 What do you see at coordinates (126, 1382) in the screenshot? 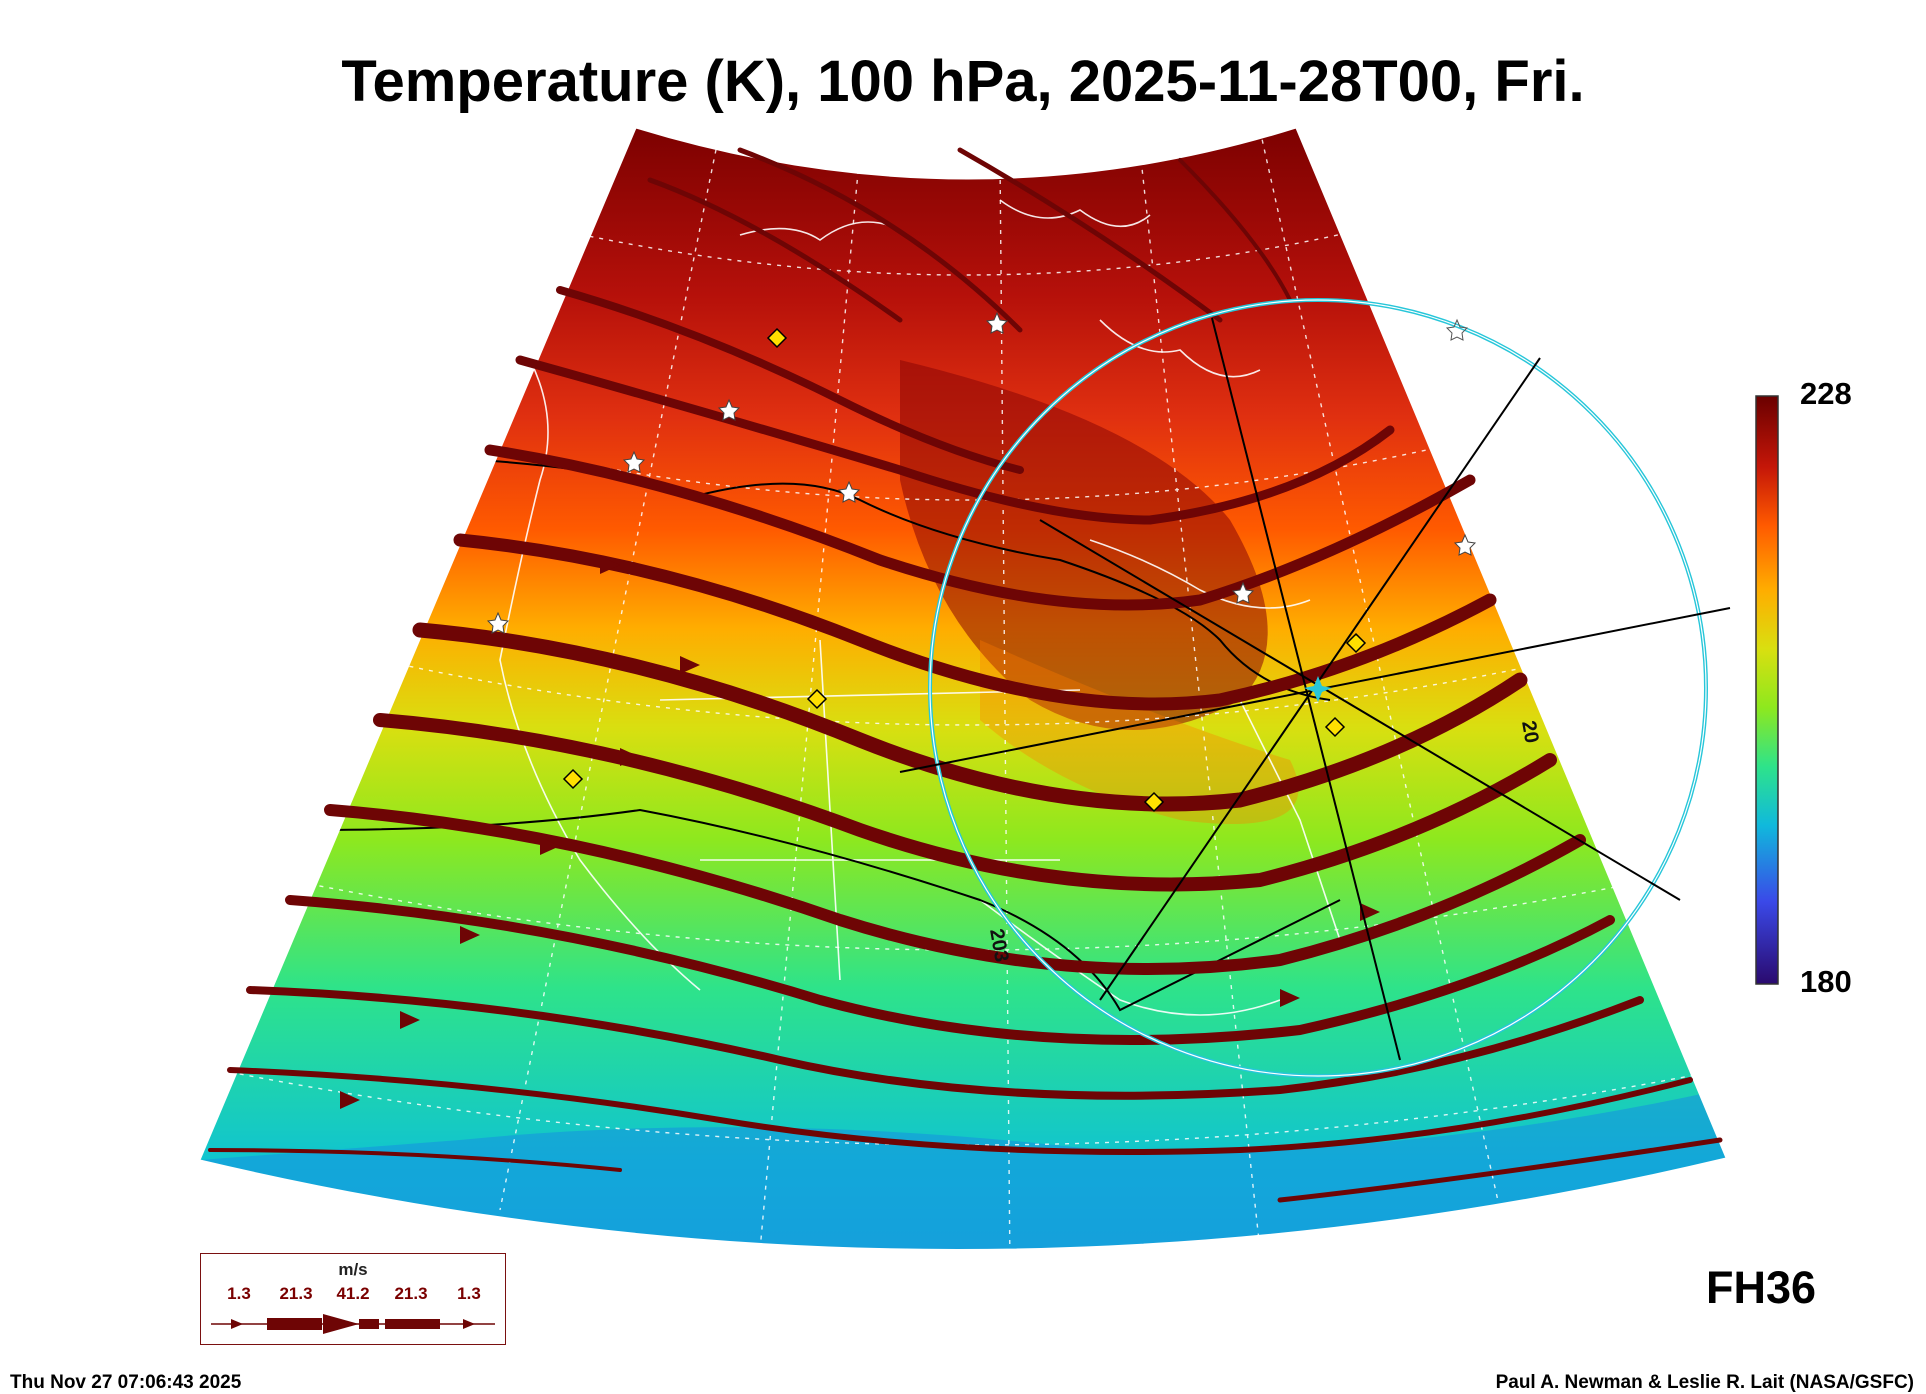
I see `footer-timestamp: Thu Nov 27 07:06:43 2025` at bounding box center [126, 1382].